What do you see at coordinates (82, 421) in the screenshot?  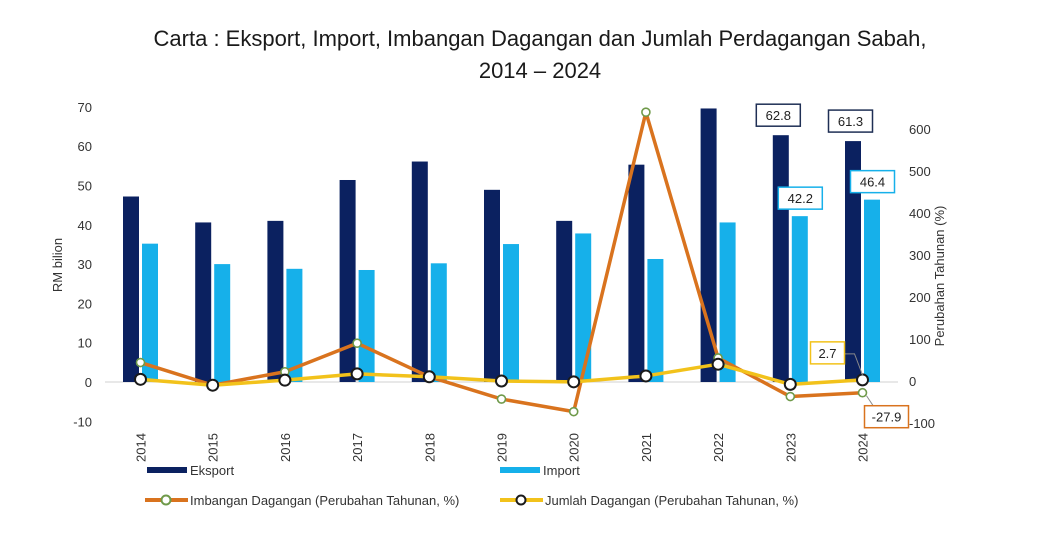 I see `y-tick-label: -10` at bounding box center [82, 421].